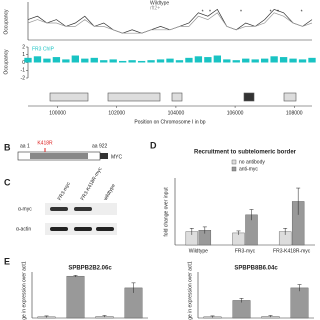 This screenshot has width=320, height=320. What do you see at coordinates (116, 113) in the screenshot?
I see `x-tick-label: 102000` at bounding box center [116, 113].